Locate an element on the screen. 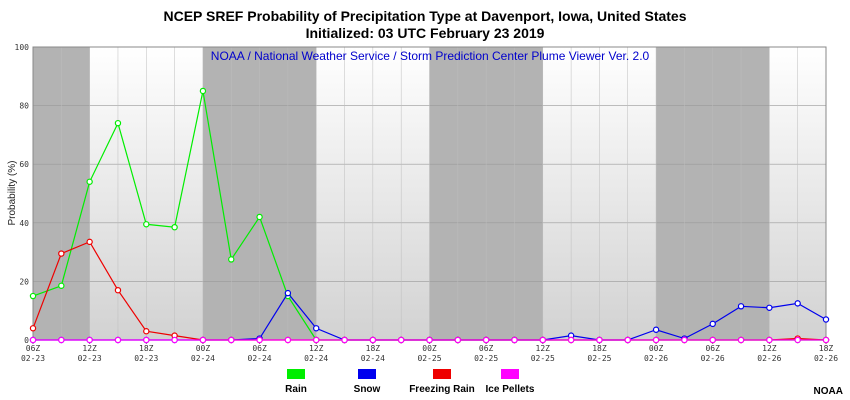 This screenshot has width=850, height=400. legend-label: Freezing Rain is located at coordinates (442, 389).